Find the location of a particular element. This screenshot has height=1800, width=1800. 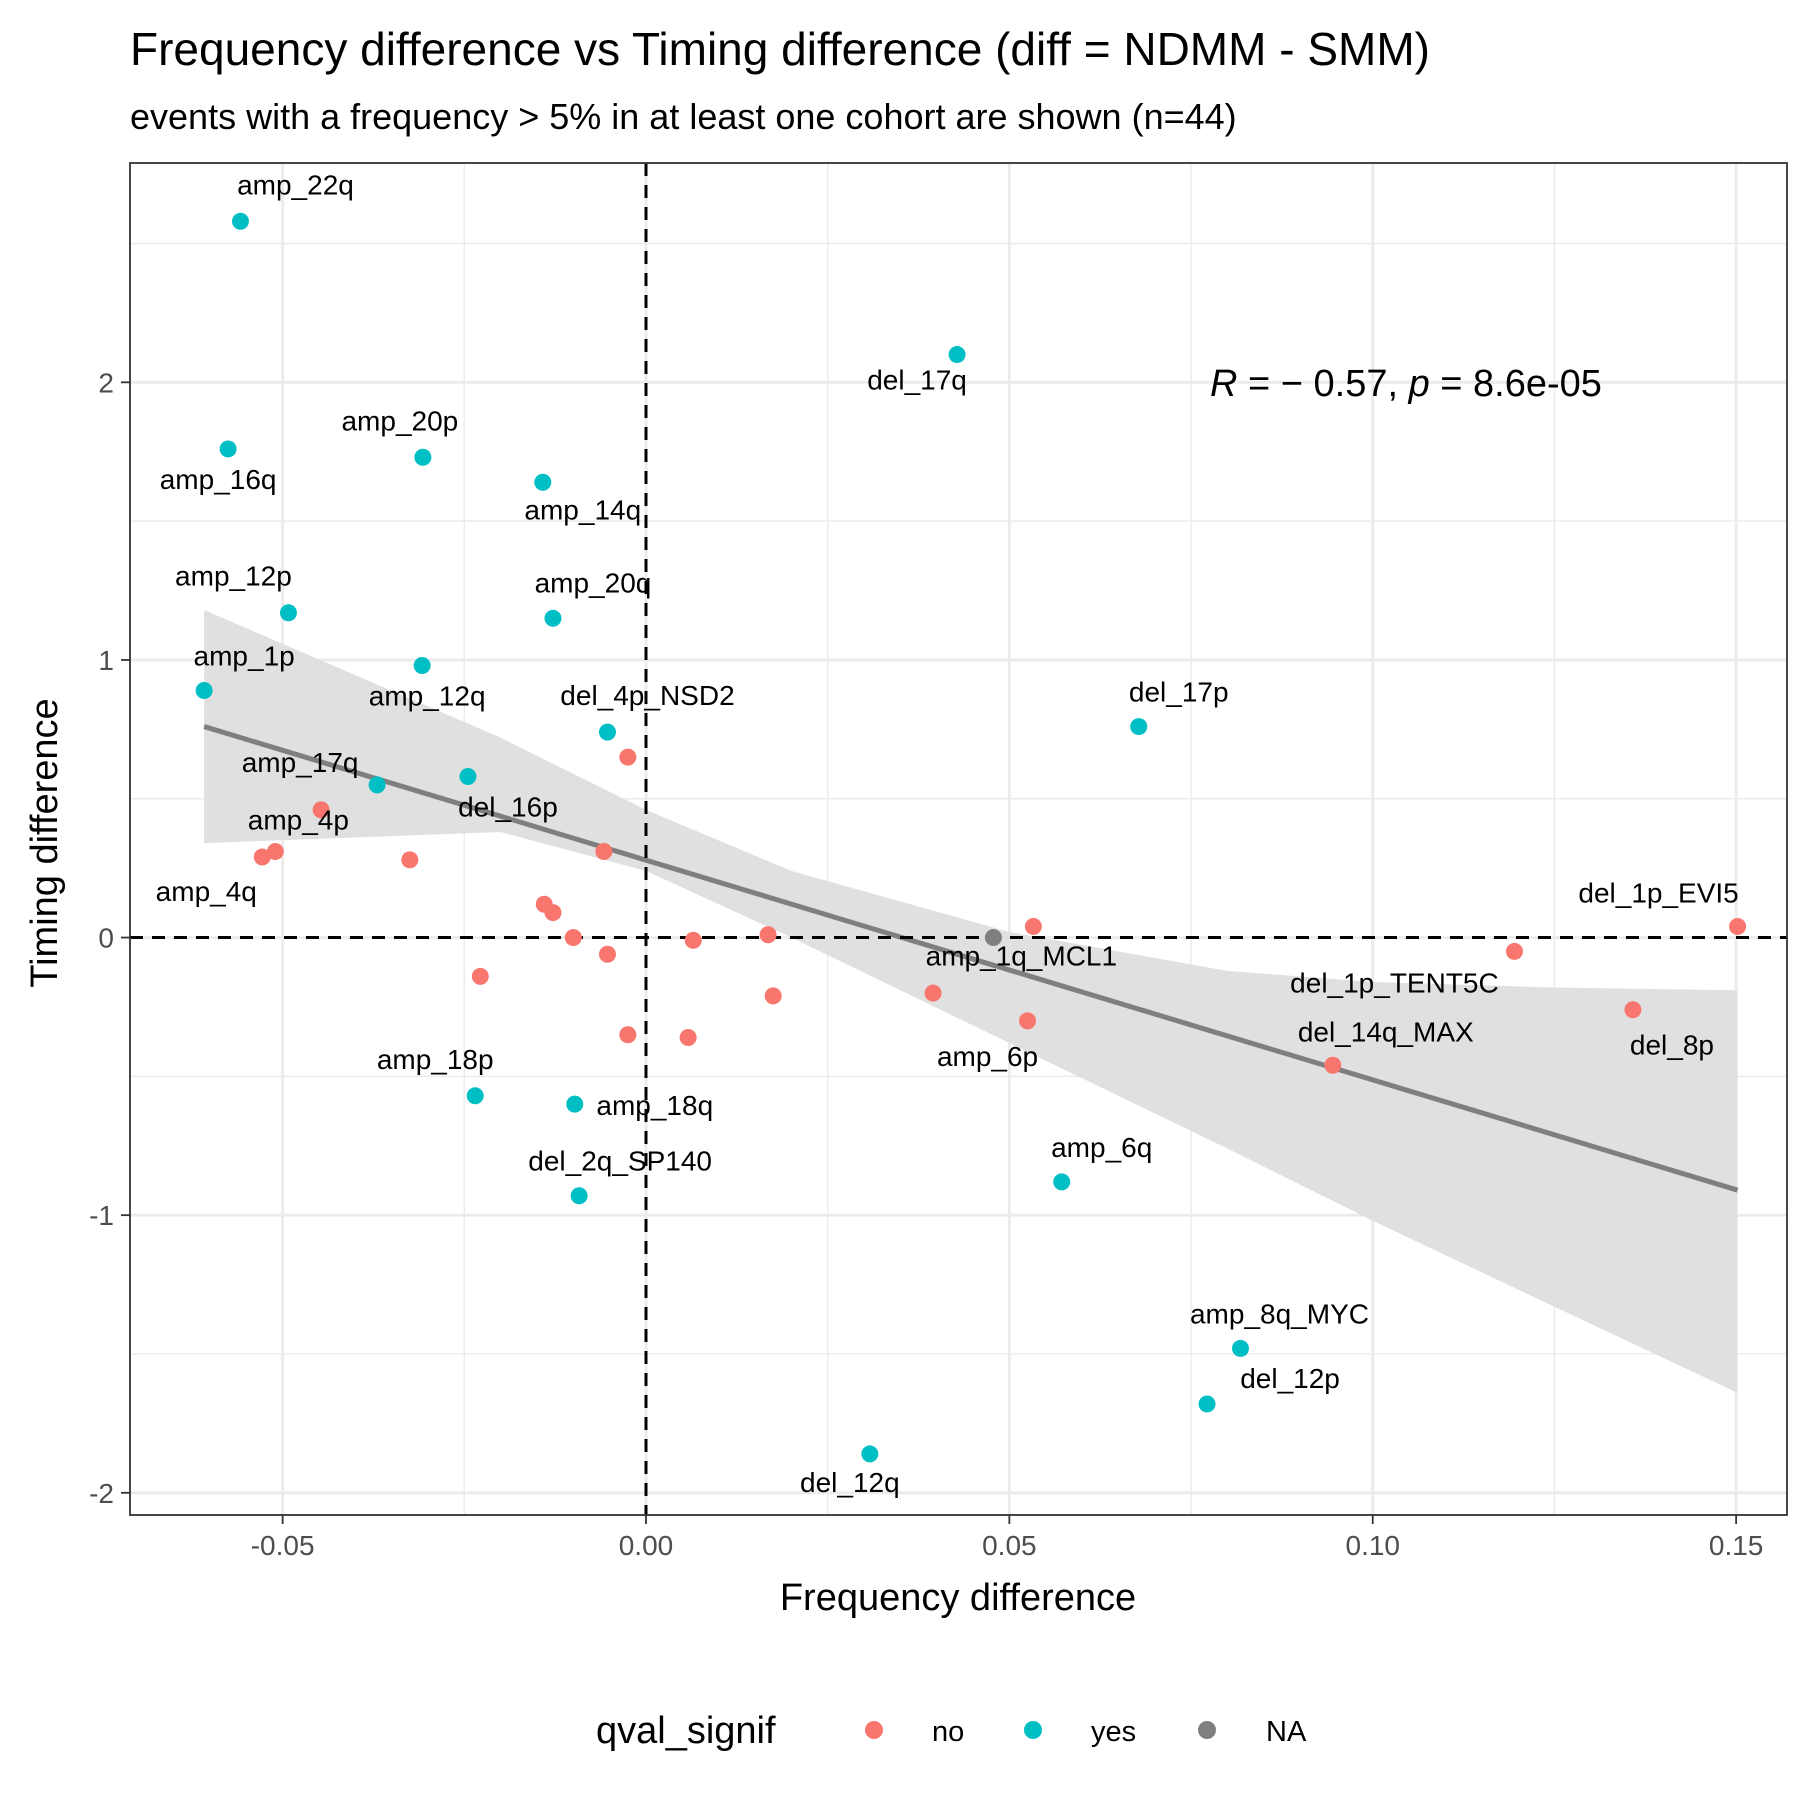

legend-key-no is located at coordinates (874, 1730).